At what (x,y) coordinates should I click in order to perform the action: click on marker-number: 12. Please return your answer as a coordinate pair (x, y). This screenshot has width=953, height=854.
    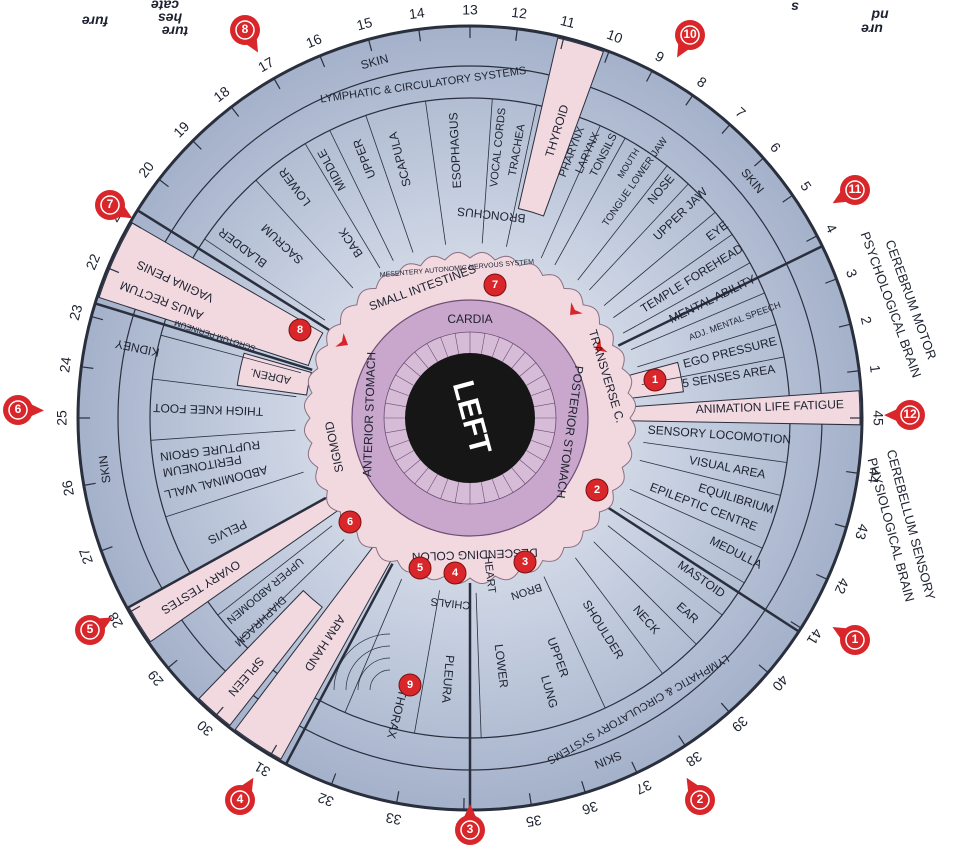
    Looking at the image, I should click on (910, 414).